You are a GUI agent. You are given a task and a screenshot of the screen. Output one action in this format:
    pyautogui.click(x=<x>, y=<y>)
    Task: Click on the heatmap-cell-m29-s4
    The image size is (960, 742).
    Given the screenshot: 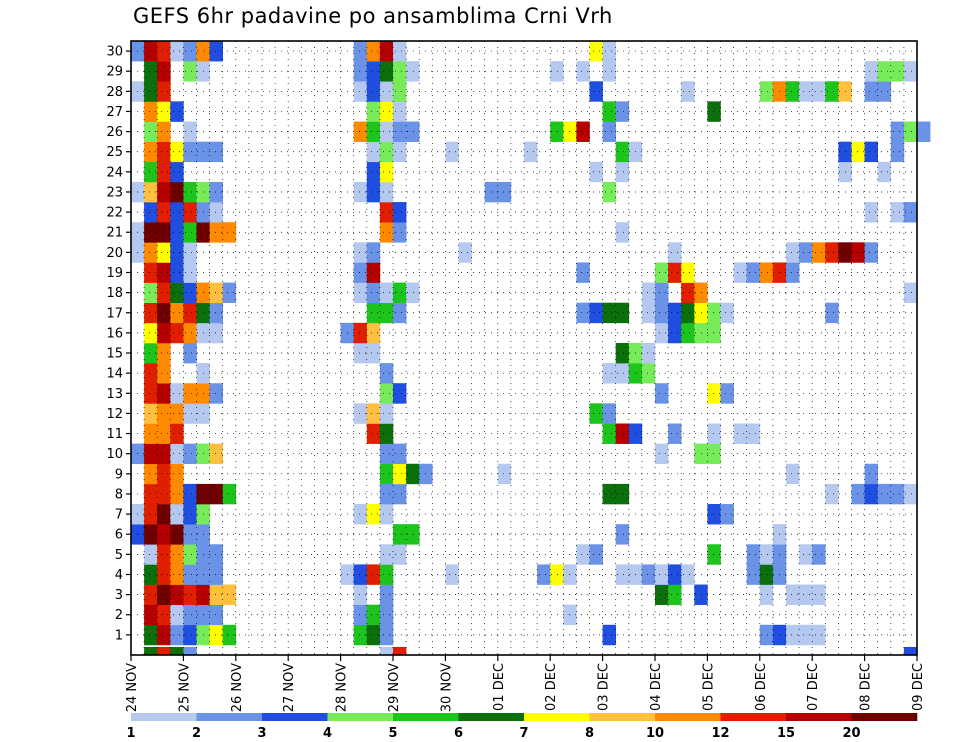 What is the action you would take?
    pyautogui.click(x=190, y=71)
    